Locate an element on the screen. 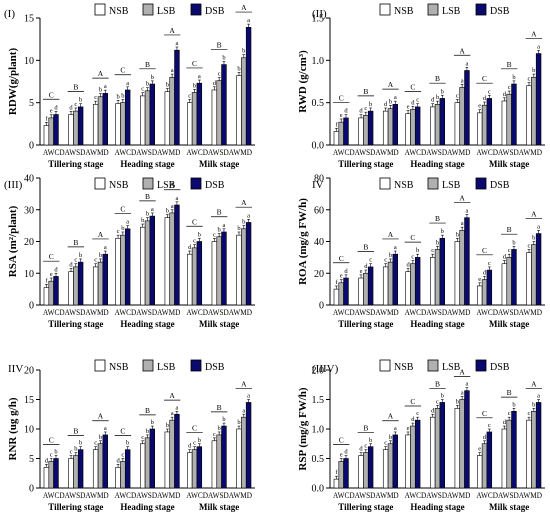  legend-label: NSB is located at coordinates (404, 11).